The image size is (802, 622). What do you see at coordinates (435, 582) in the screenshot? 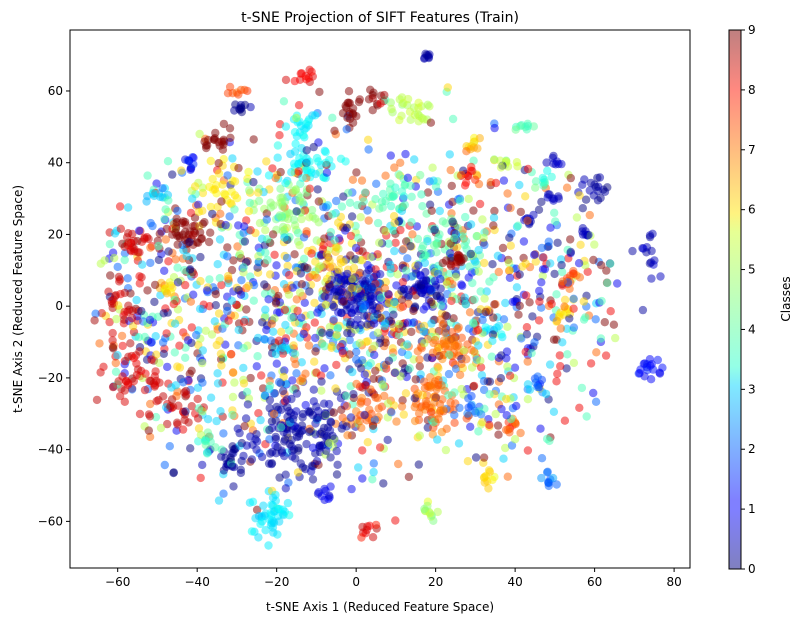
I see `x-tick-label: 20` at bounding box center [435, 582].